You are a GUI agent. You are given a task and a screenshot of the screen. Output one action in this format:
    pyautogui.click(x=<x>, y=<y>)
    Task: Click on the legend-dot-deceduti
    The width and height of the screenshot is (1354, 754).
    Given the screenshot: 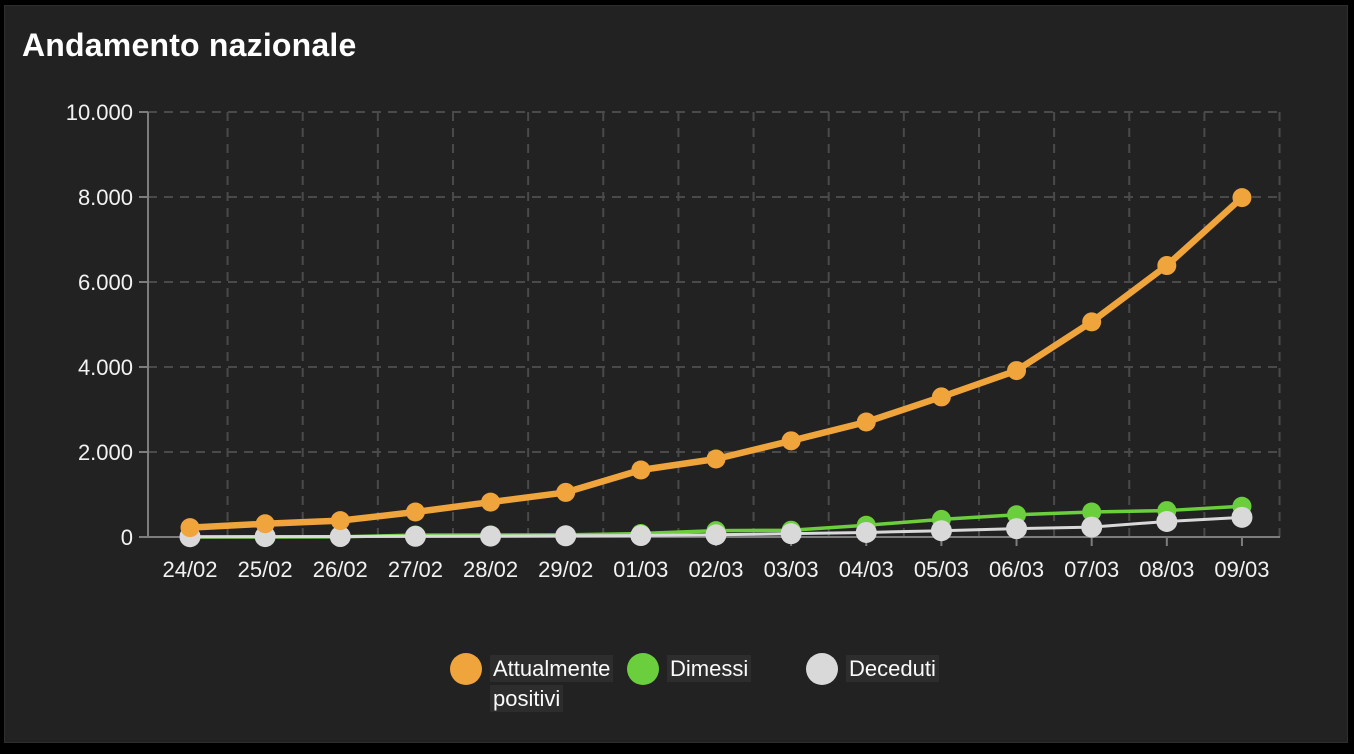 What is the action you would take?
    pyautogui.click(x=822, y=669)
    